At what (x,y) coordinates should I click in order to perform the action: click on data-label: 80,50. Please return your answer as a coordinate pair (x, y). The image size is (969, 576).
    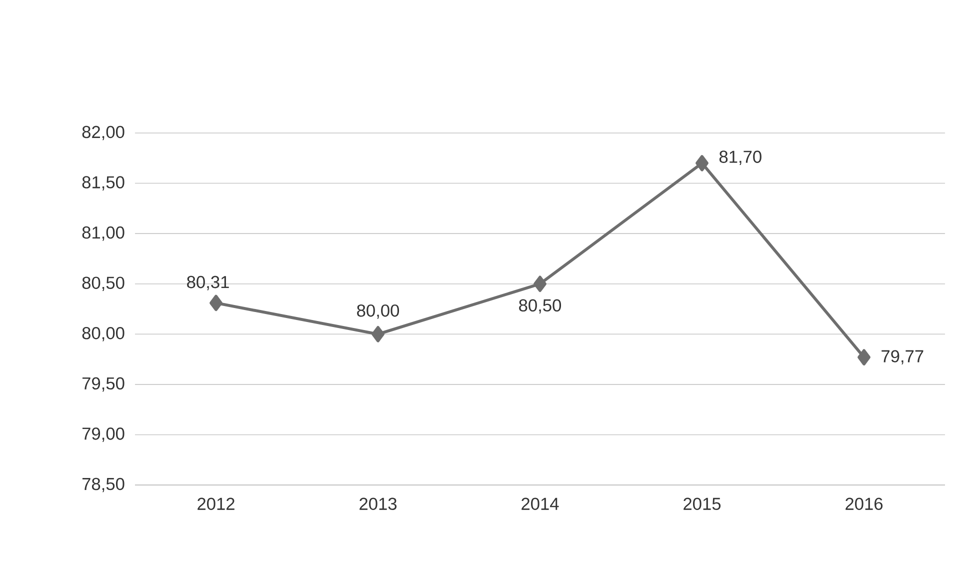
    Looking at the image, I should click on (540, 306).